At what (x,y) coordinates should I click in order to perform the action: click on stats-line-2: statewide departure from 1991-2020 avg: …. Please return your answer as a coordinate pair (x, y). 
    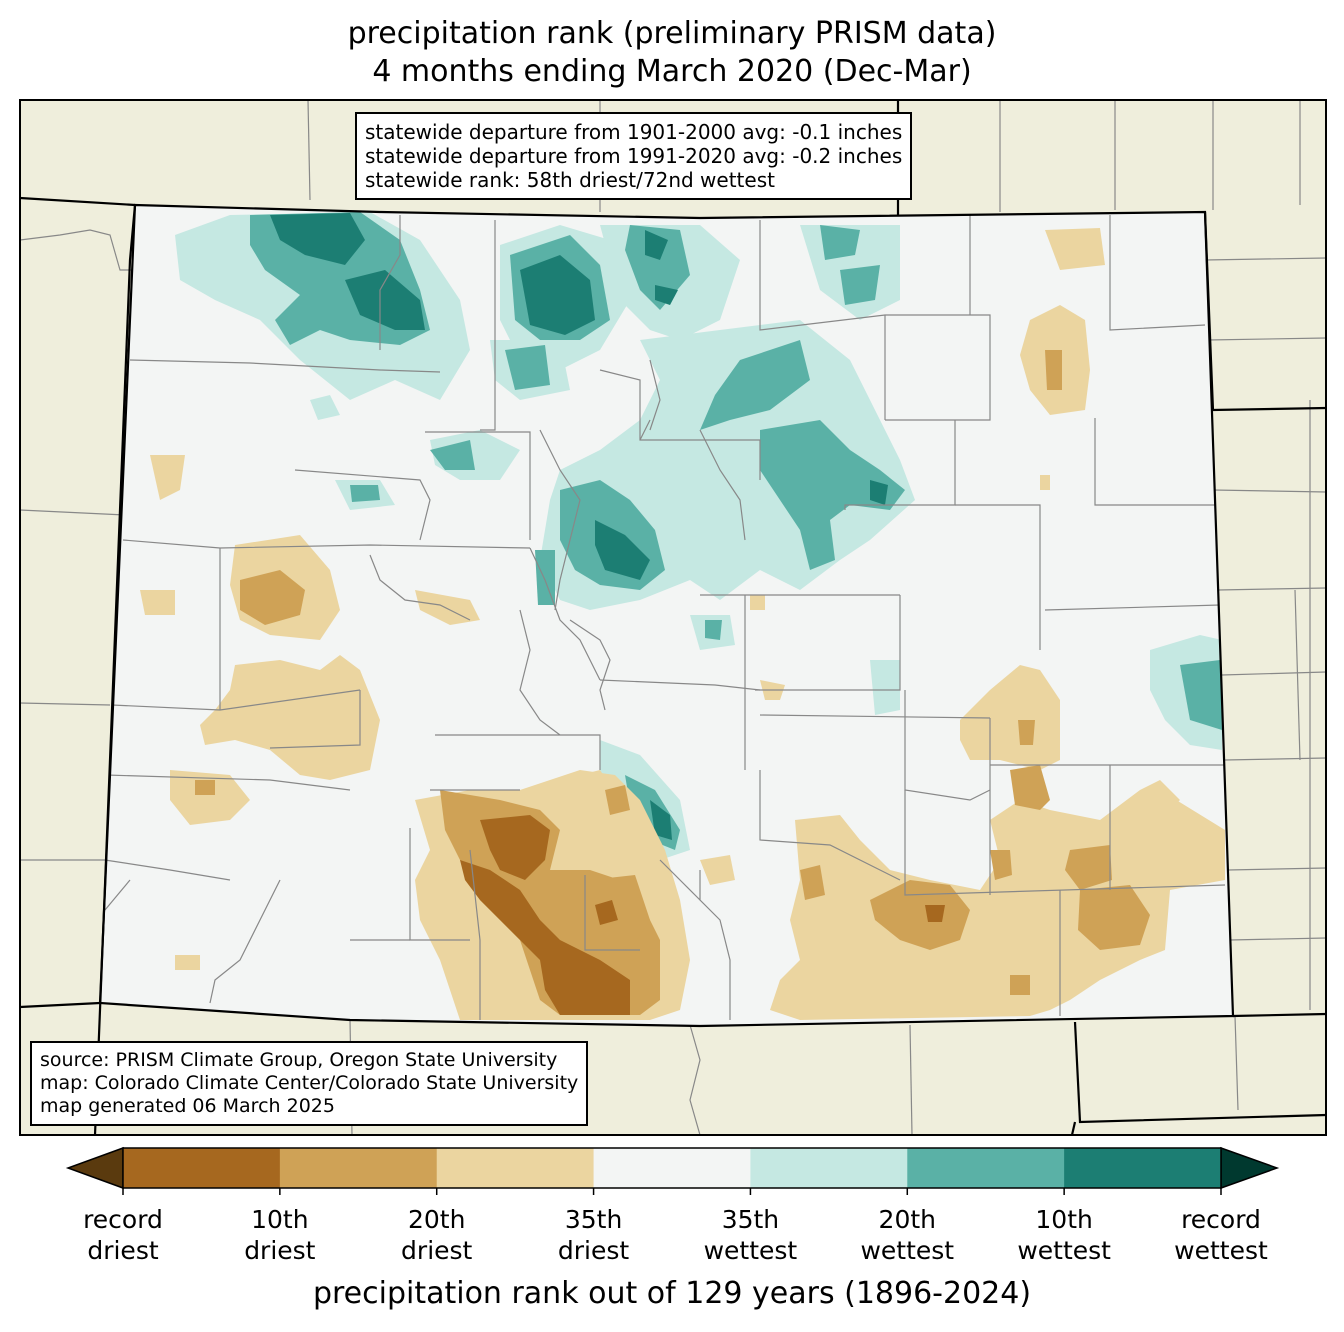
    Looking at the image, I should click on (634, 156).